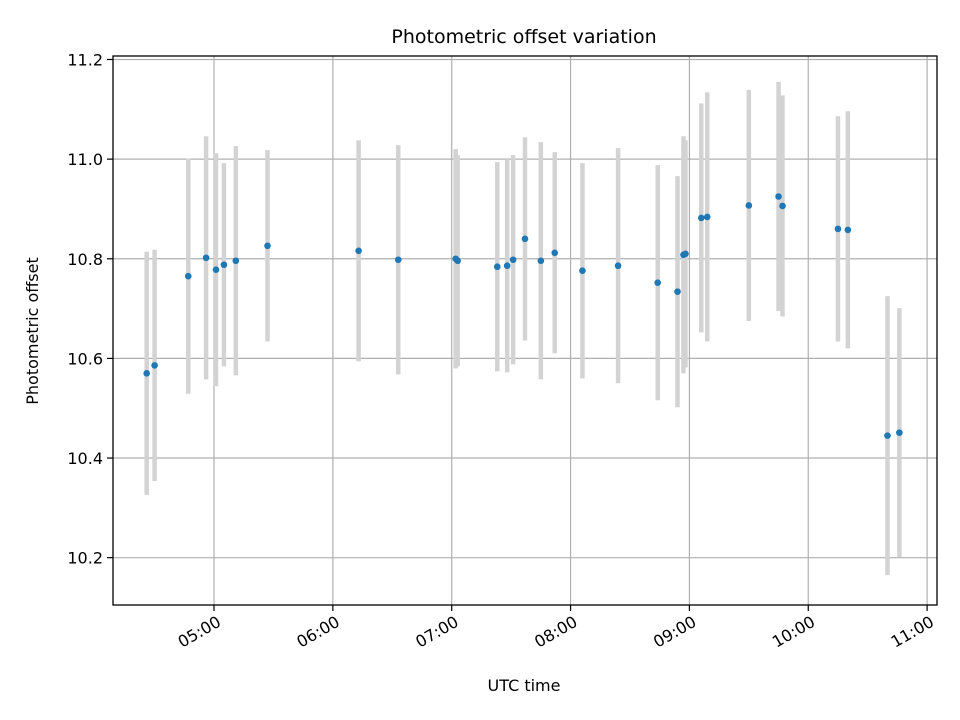 The height and width of the screenshot is (720, 960). Describe the element at coordinates (85, 159) in the screenshot. I see `y-tick-label: 11.0` at that location.